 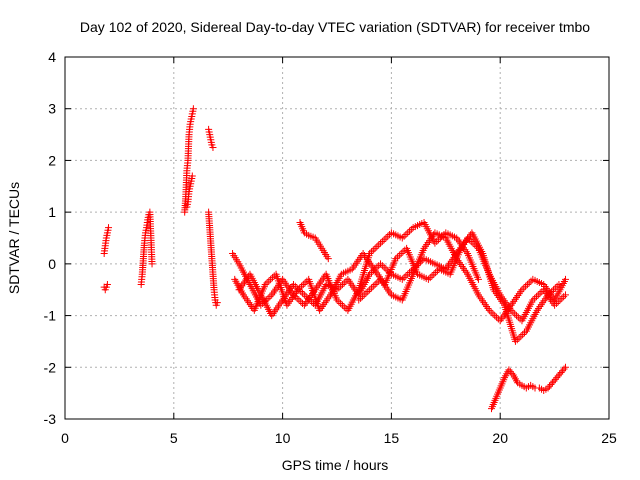 I want to click on x-tick-label: 20, so click(x=500, y=438).